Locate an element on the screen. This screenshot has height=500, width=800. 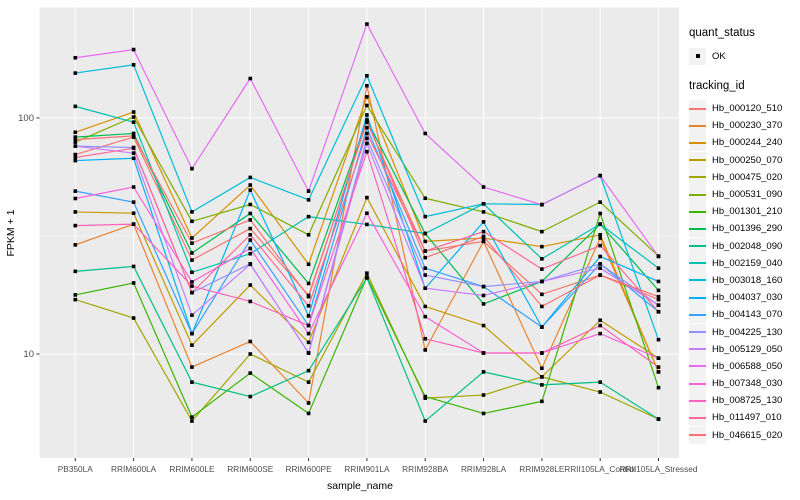
legend-entry-label: Hb_002048_090 is located at coordinates (747, 246).